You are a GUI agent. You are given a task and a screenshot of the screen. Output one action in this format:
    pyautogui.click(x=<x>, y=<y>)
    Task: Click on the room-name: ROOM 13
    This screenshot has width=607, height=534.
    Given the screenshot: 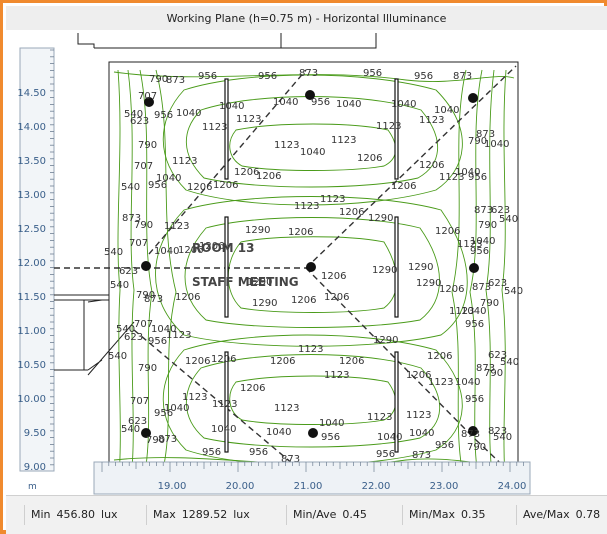 What is the action you would take?
    pyautogui.click(x=223, y=248)
    